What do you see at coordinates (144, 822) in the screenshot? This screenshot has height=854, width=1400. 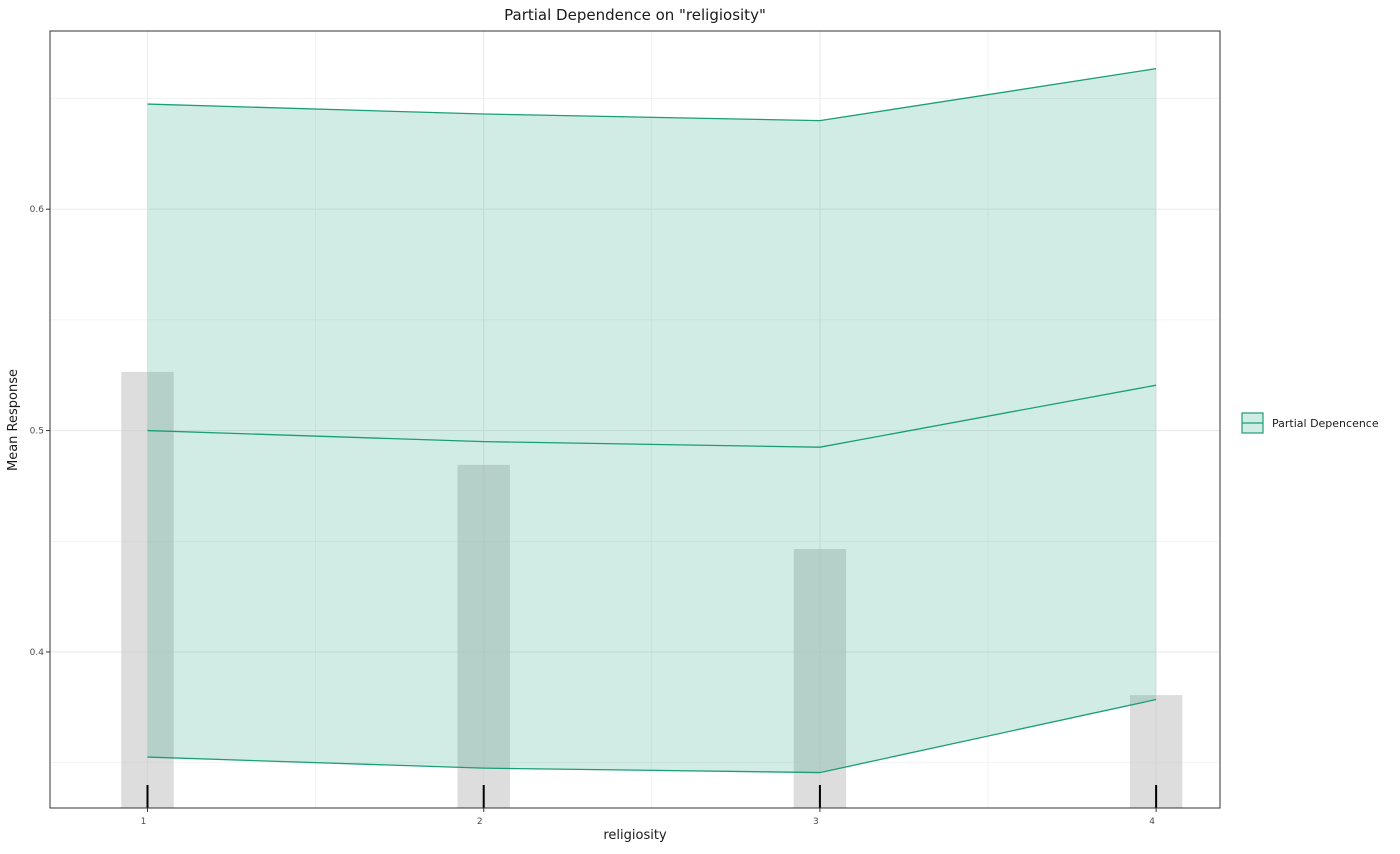 I see `x-tick-label: 1` at bounding box center [144, 822].